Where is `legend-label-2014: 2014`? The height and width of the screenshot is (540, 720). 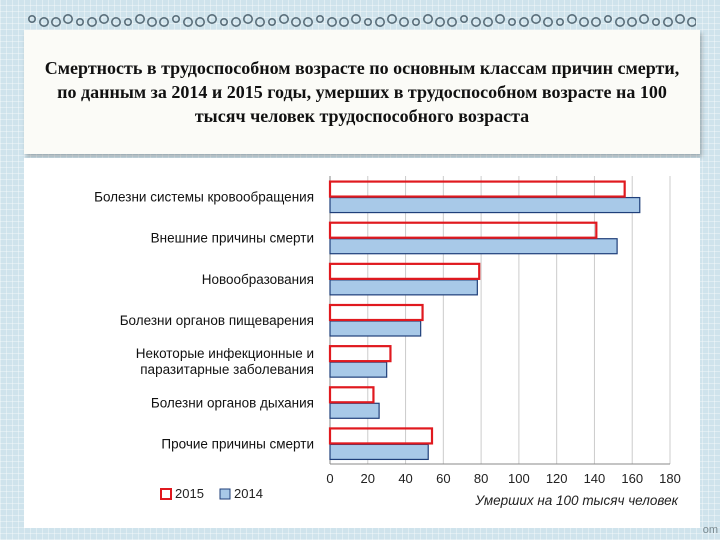 legend-label-2014: 2014 is located at coordinates (248, 493).